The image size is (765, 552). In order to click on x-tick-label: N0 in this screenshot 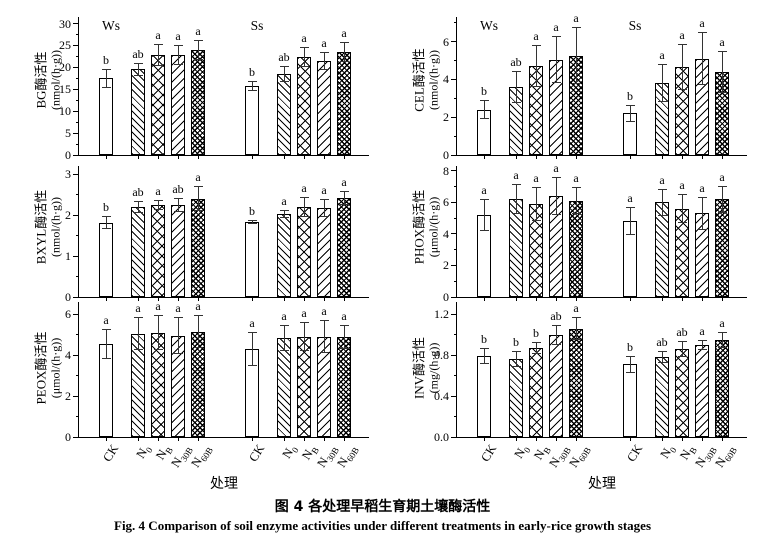, I will do `click(522, 453)`.